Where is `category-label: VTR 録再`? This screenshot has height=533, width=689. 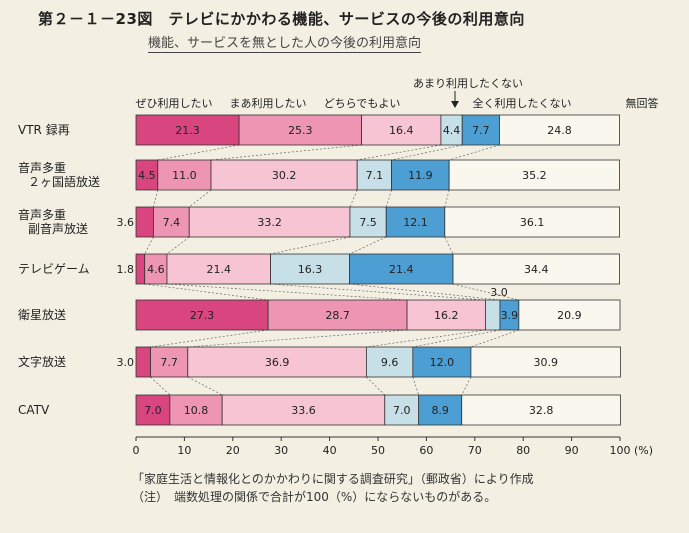
category-label: VTR 録再 is located at coordinates (44, 129).